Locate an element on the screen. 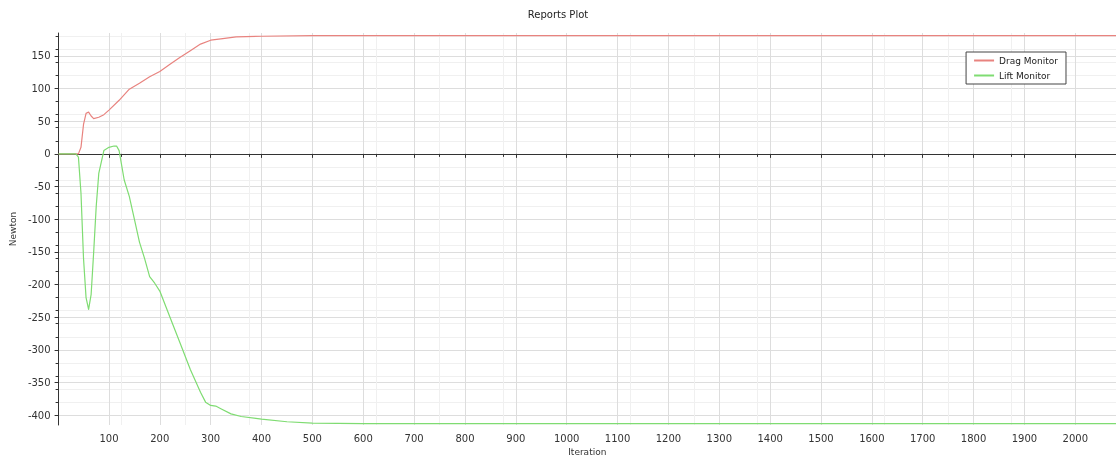  chart-title: Reports Plot is located at coordinates (558, 14).